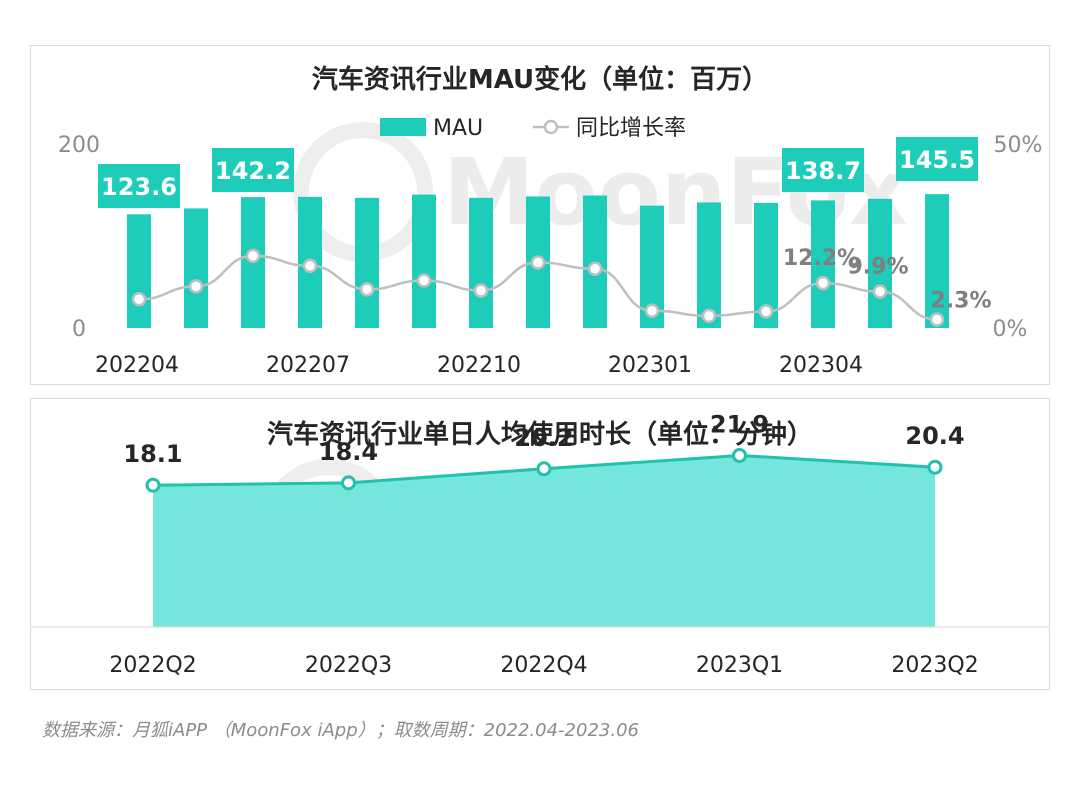  I want to click on x-tick-202210: 202210, so click(479, 365).